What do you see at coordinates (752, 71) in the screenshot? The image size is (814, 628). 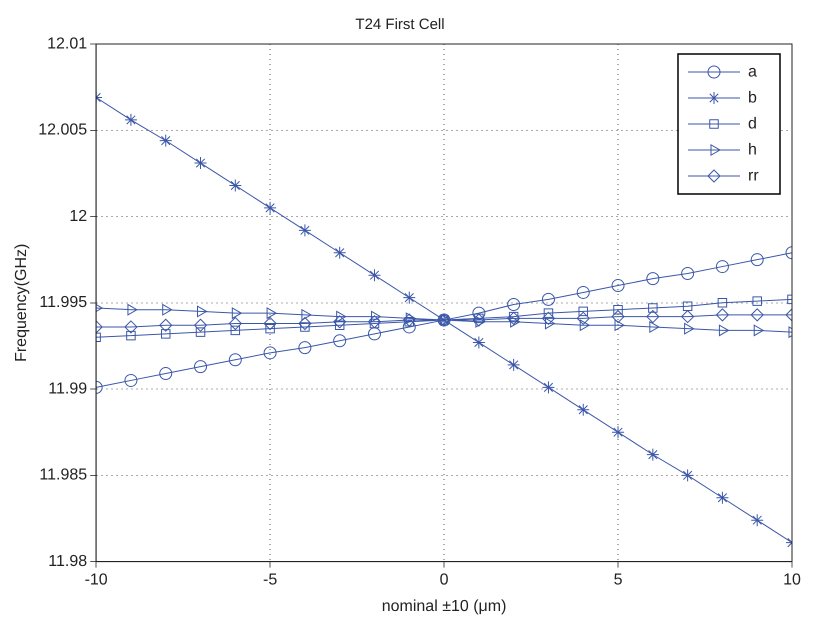 I see `legend-label: a` at bounding box center [752, 71].